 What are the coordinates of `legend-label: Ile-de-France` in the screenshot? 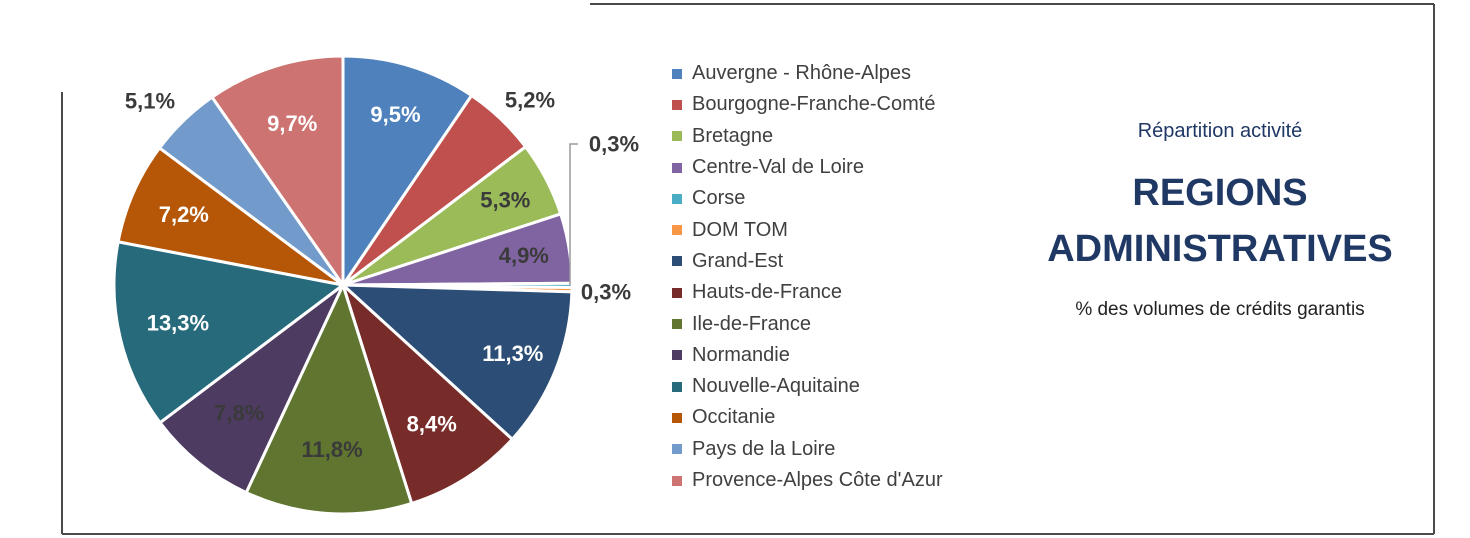 It's located at (751, 323).